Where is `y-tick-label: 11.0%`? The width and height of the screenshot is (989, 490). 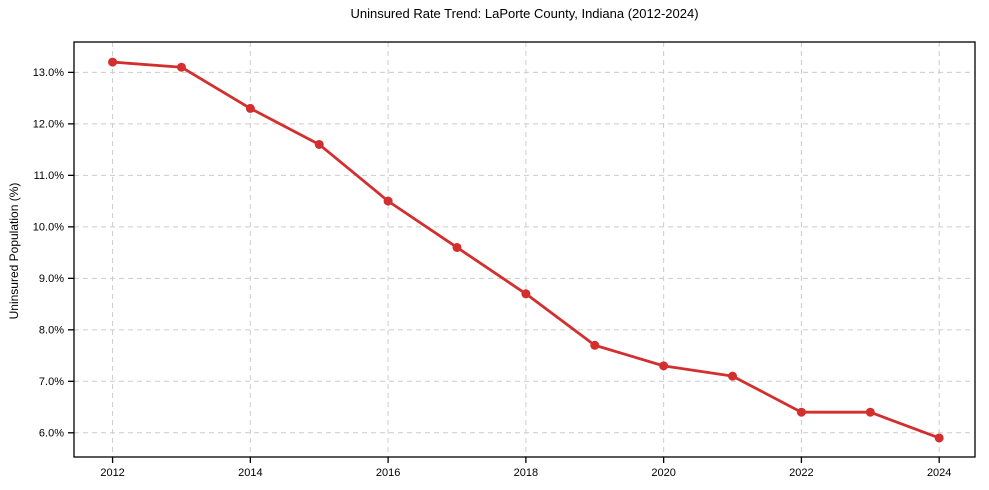
y-tick-label: 11.0% is located at coordinates (49, 176).